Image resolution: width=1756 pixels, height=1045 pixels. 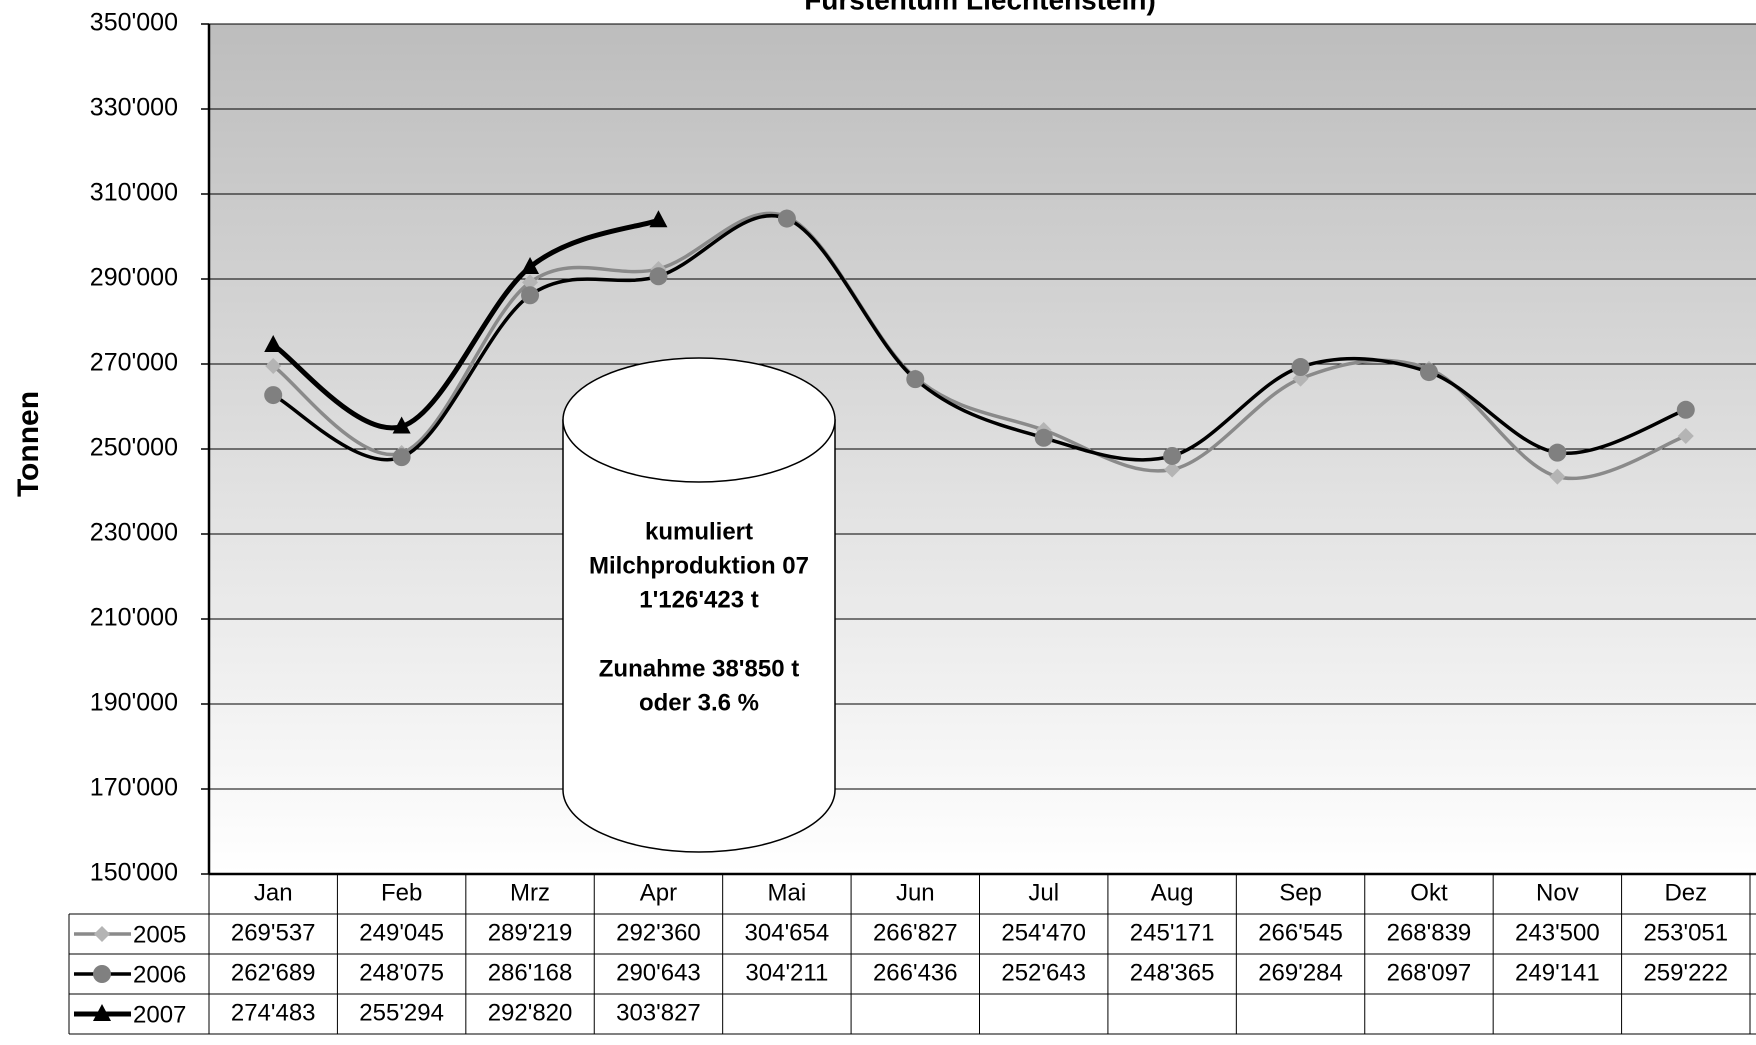 What do you see at coordinates (273, 1012) in the screenshot?
I see `table-value: 274'483` at bounding box center [273, 1012].